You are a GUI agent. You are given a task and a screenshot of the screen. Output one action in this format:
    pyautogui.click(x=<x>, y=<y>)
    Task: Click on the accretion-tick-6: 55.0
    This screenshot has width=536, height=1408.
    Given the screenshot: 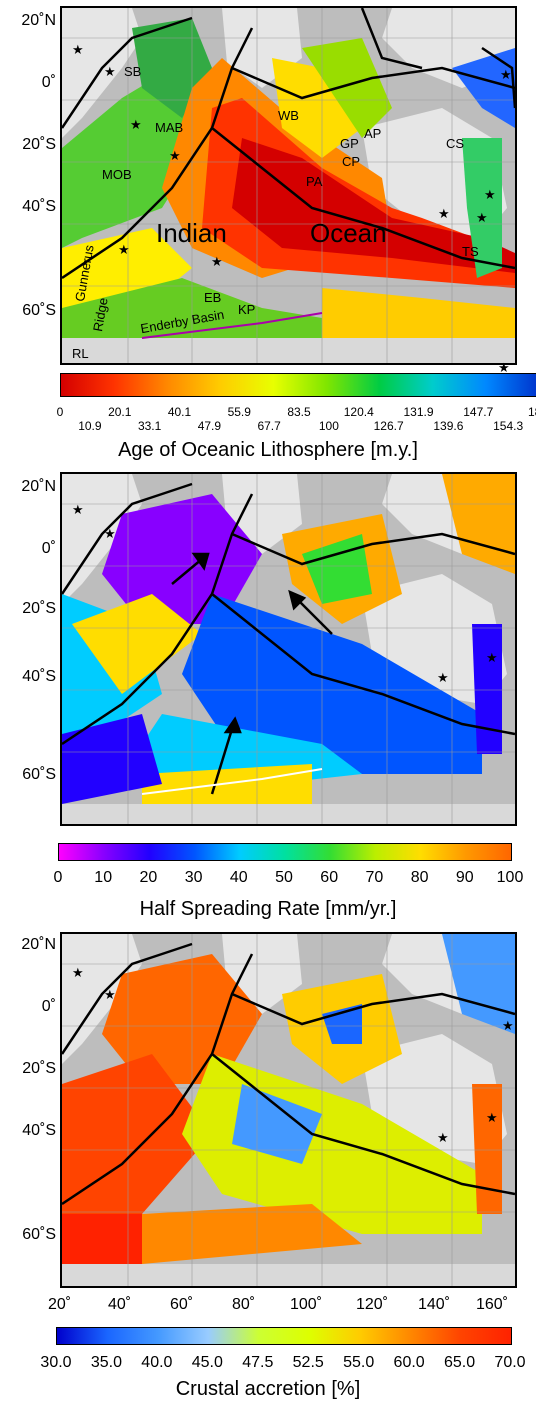 What is the action you would take?
    pyautogui.click(x=359, y=1362)
    